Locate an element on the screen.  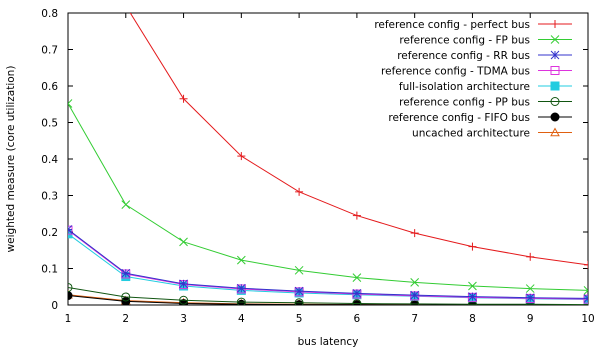
x-tick-label: 3 is located at coordinates (183, 319).